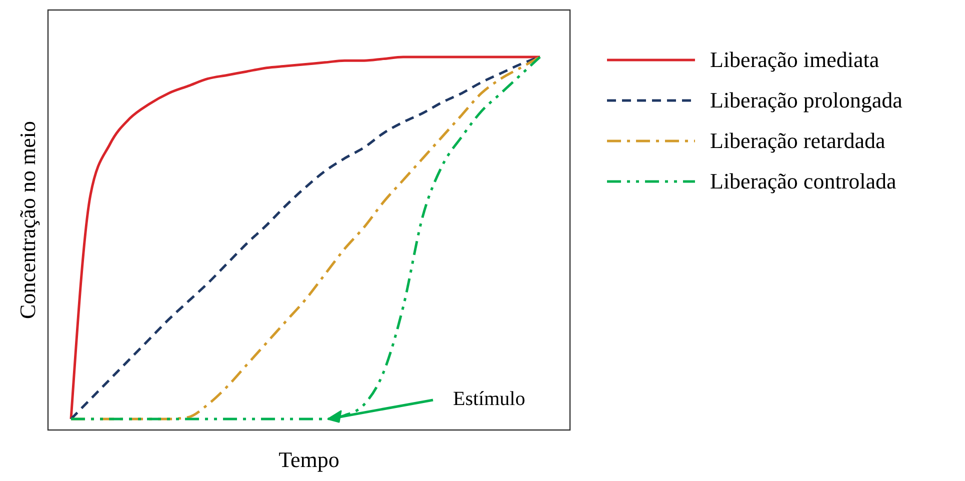 The image size is (965, 481). Describe the element at coordinates (798, 140) in the screenshot. I see `legend-label: Liberação retardada` at that location.